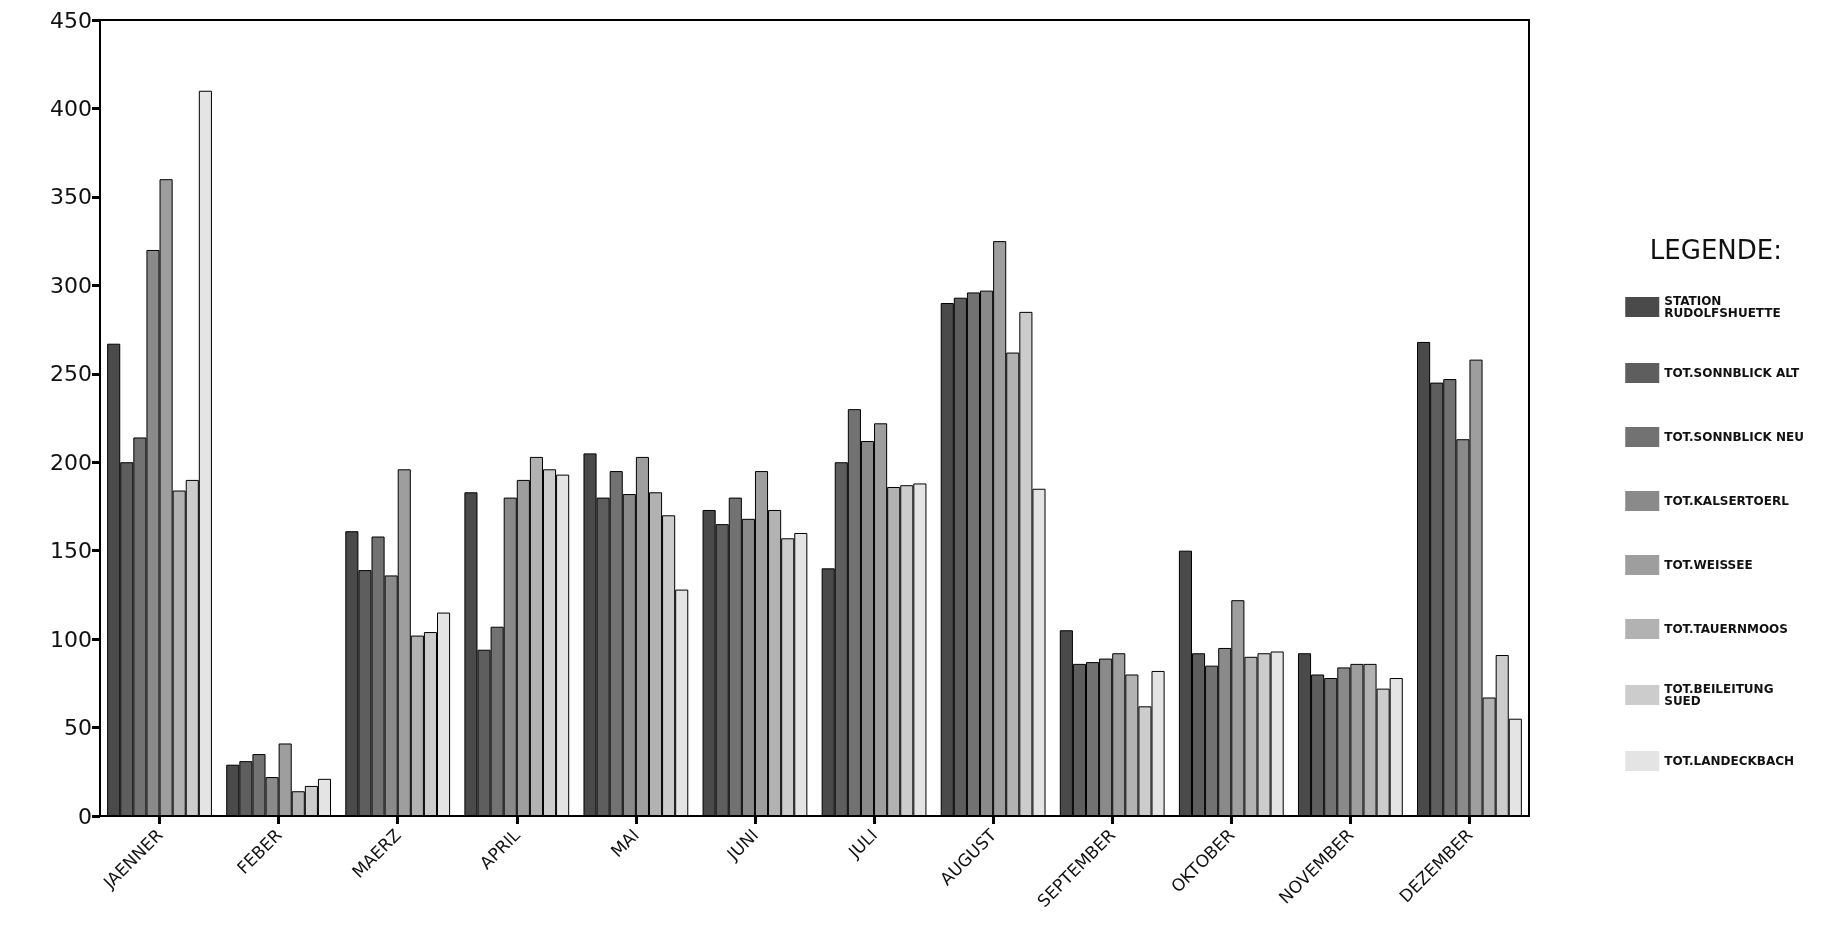 Image resolution: width=1829 pixels, height=951 pixels. I want to click on x-tick-label: MAI, so click(624, 843).